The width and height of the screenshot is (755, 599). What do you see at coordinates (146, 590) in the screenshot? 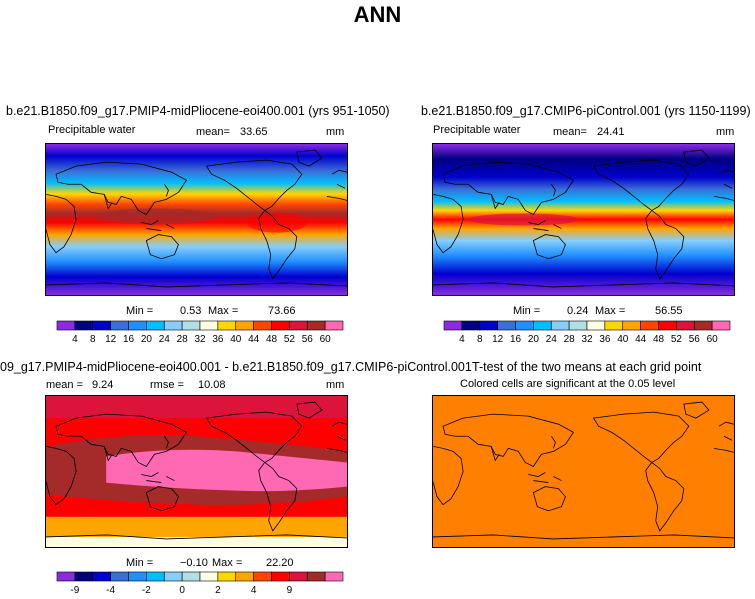
I see `colorbar-tick-label: -2` at bounding box center [146, 590].